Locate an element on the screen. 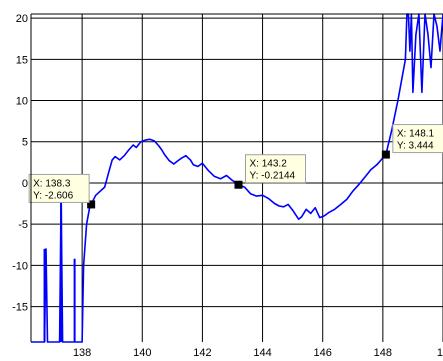  x-tick-label: 148 is located at coordinates (383, 353).